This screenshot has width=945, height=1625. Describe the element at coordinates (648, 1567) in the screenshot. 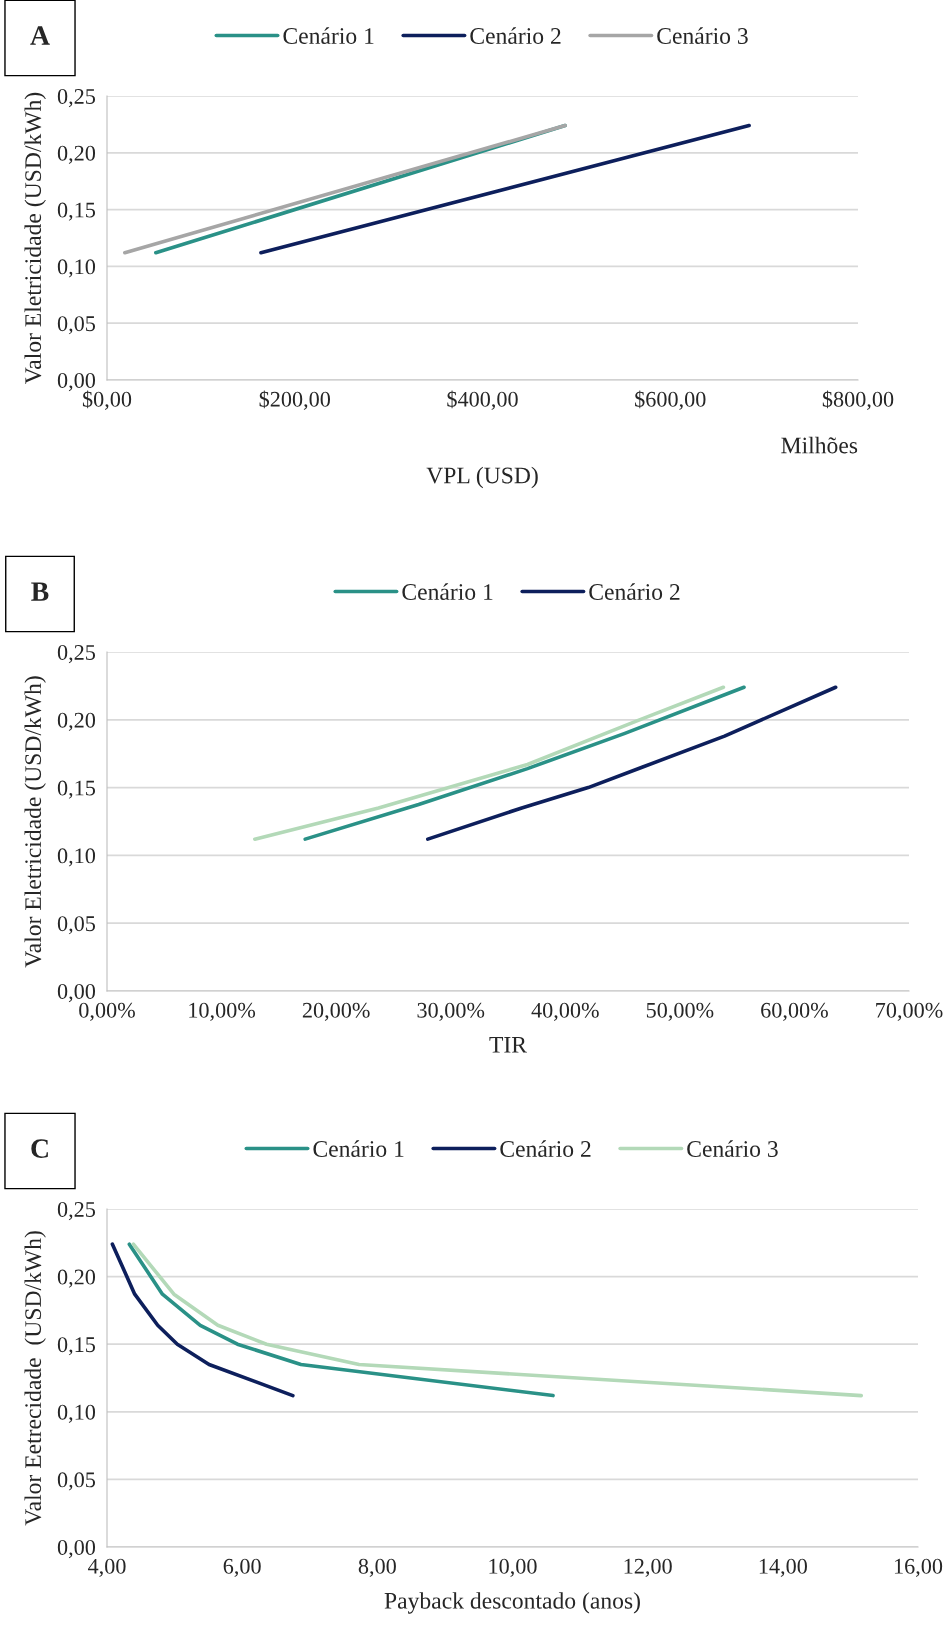

I see `x-tick-label: 12,00` at that location.